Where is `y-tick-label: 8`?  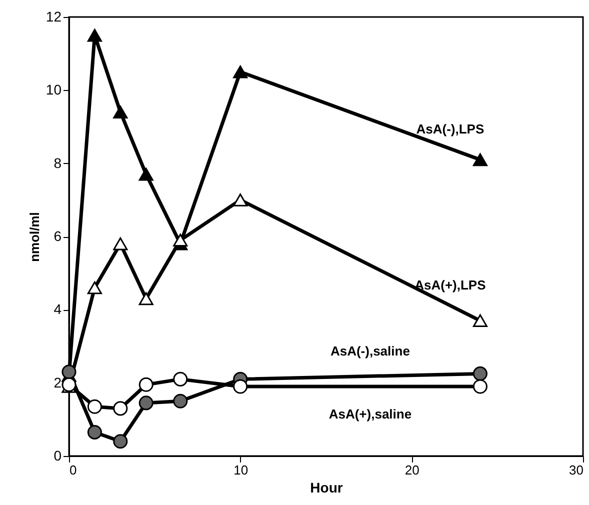 y-tick-label: 8 is located at coordinates (58, 162).